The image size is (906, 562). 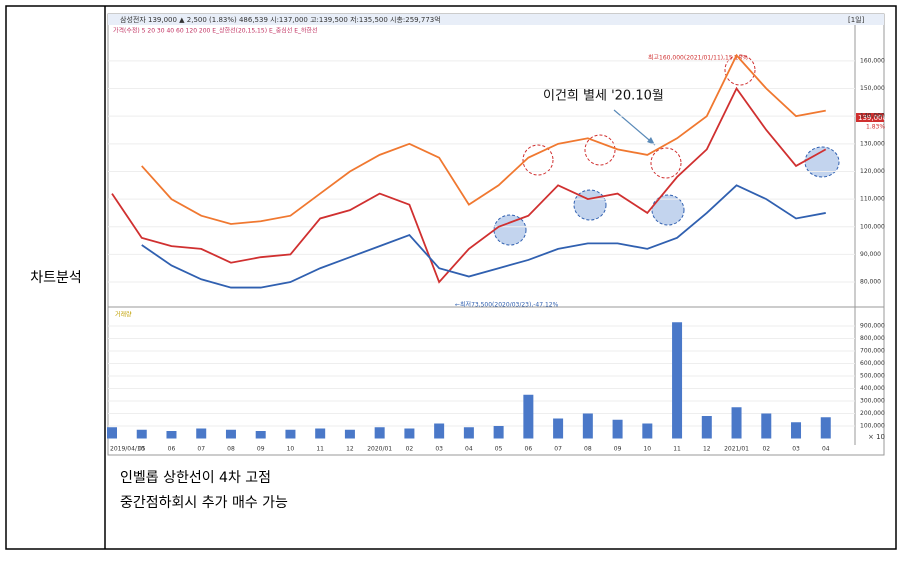 I want to click on last-change: 1.83%, so click(x=875, y=127).